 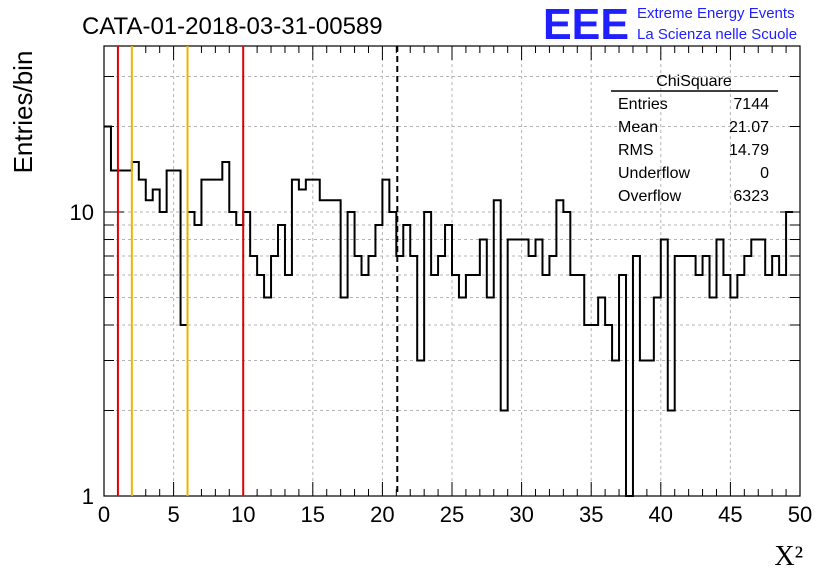 What do you see at coordinates (173, 514) in the screenshot?
I see `x-tick-label: 5` at bounding box center [173, 514].